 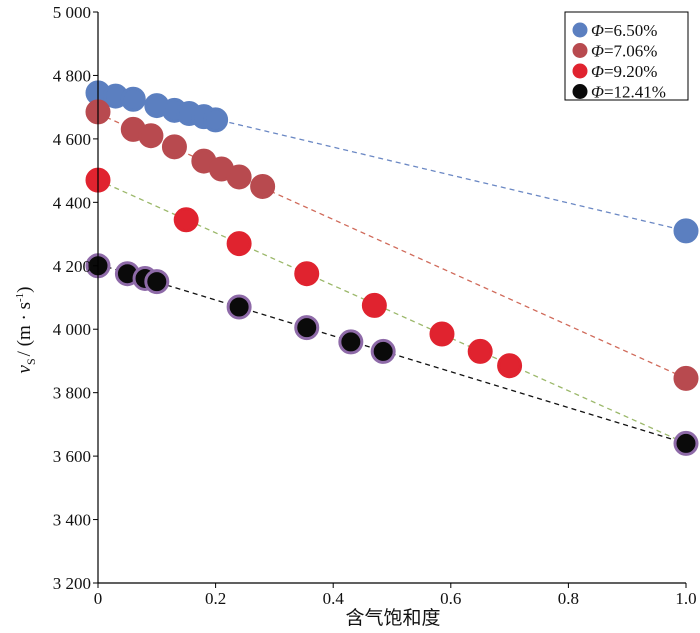 I want to click on y-axis-title-subscript: S, so click(x=31, y=361).